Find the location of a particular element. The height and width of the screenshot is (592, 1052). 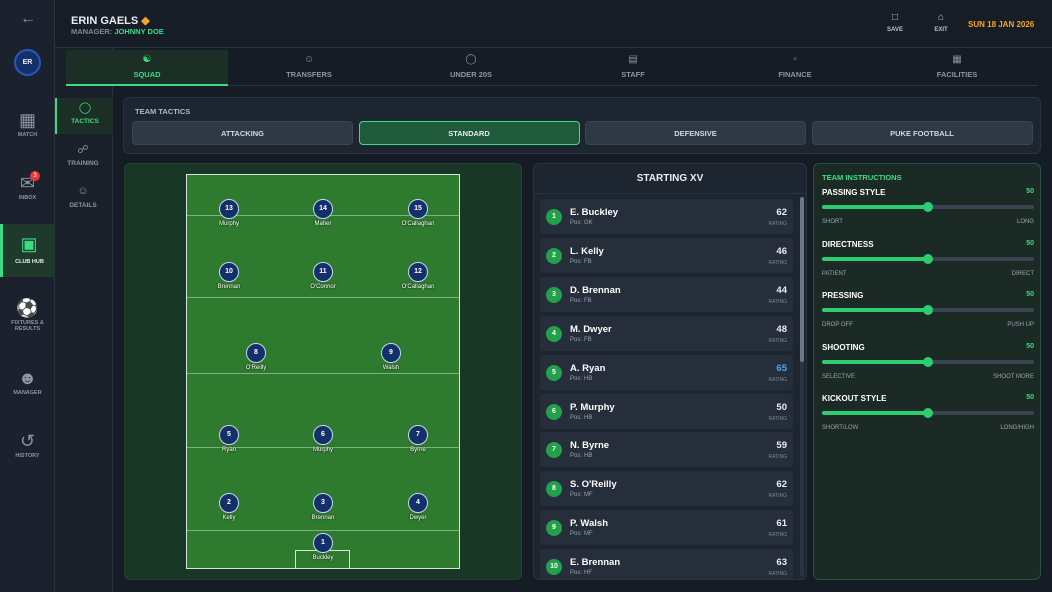

sidebar-item: ☻ MANAGER is located at coordinates (27, 388).